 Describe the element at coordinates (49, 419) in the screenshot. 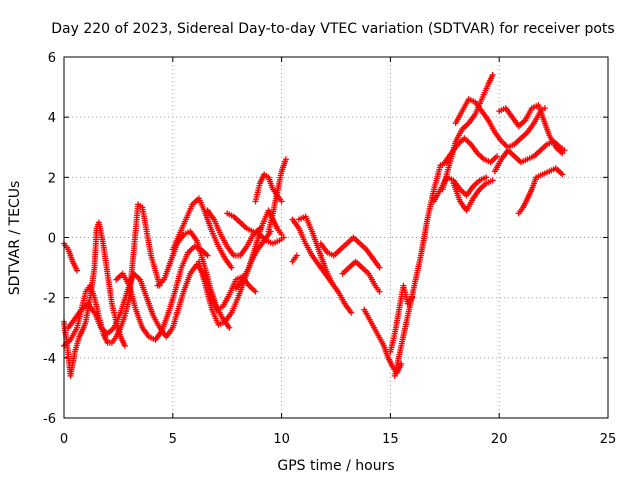

I see `y-tick-label: -6` at that location.